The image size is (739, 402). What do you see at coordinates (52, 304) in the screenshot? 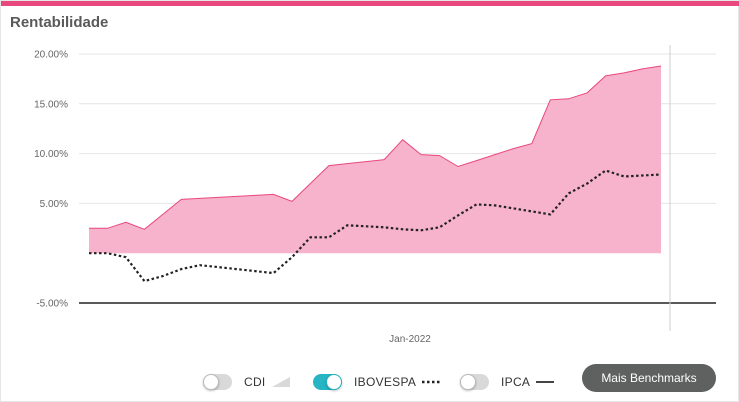
I see `y-tick-label: -5.00%` at bounding box center [52, 304].